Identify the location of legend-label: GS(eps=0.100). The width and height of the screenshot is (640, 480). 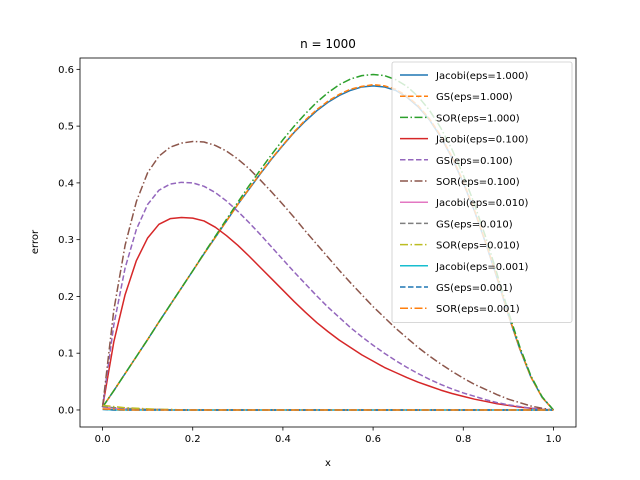
(474, 161).